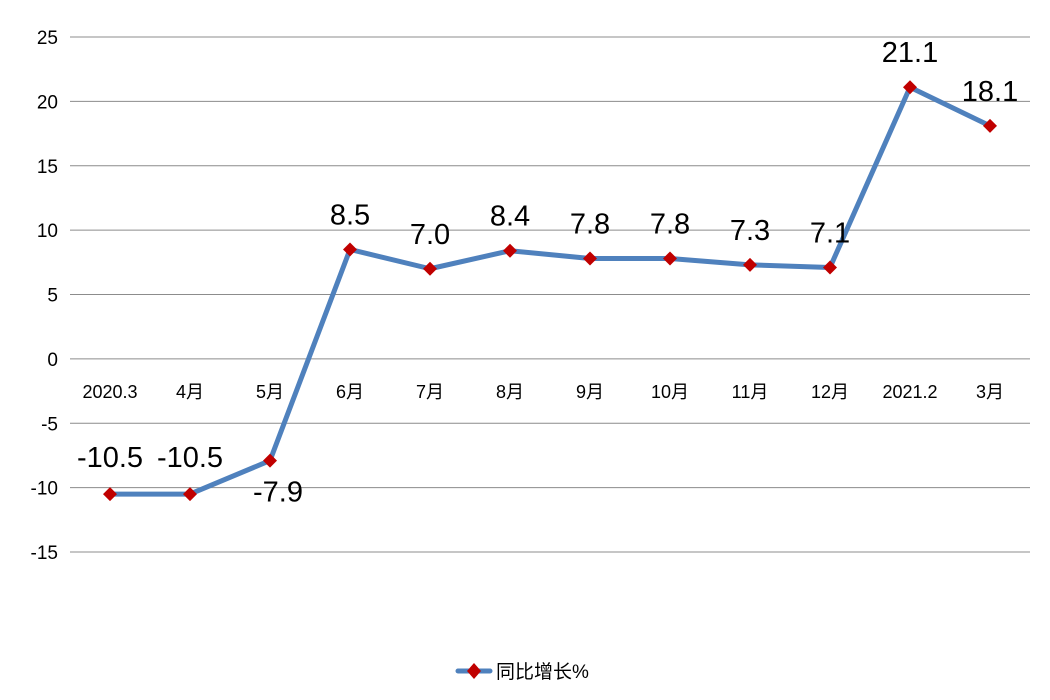  I want to click on x-tick-label: 5月, so click(270, 392).